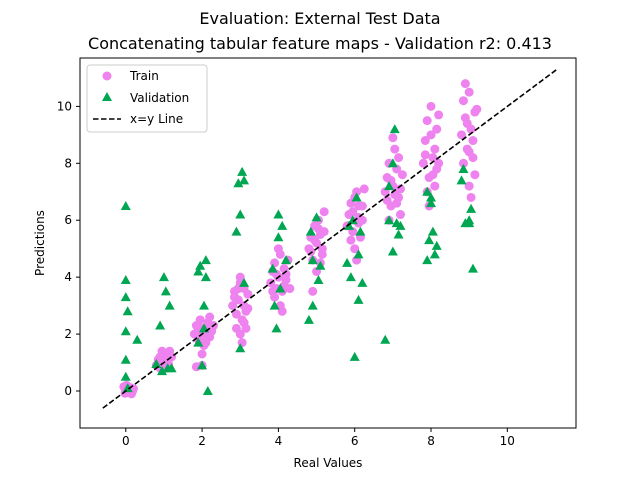 The width and height of the screenshot is (640, 484). I want to click on legend-line-label: x=y Line, so click(156, 119).